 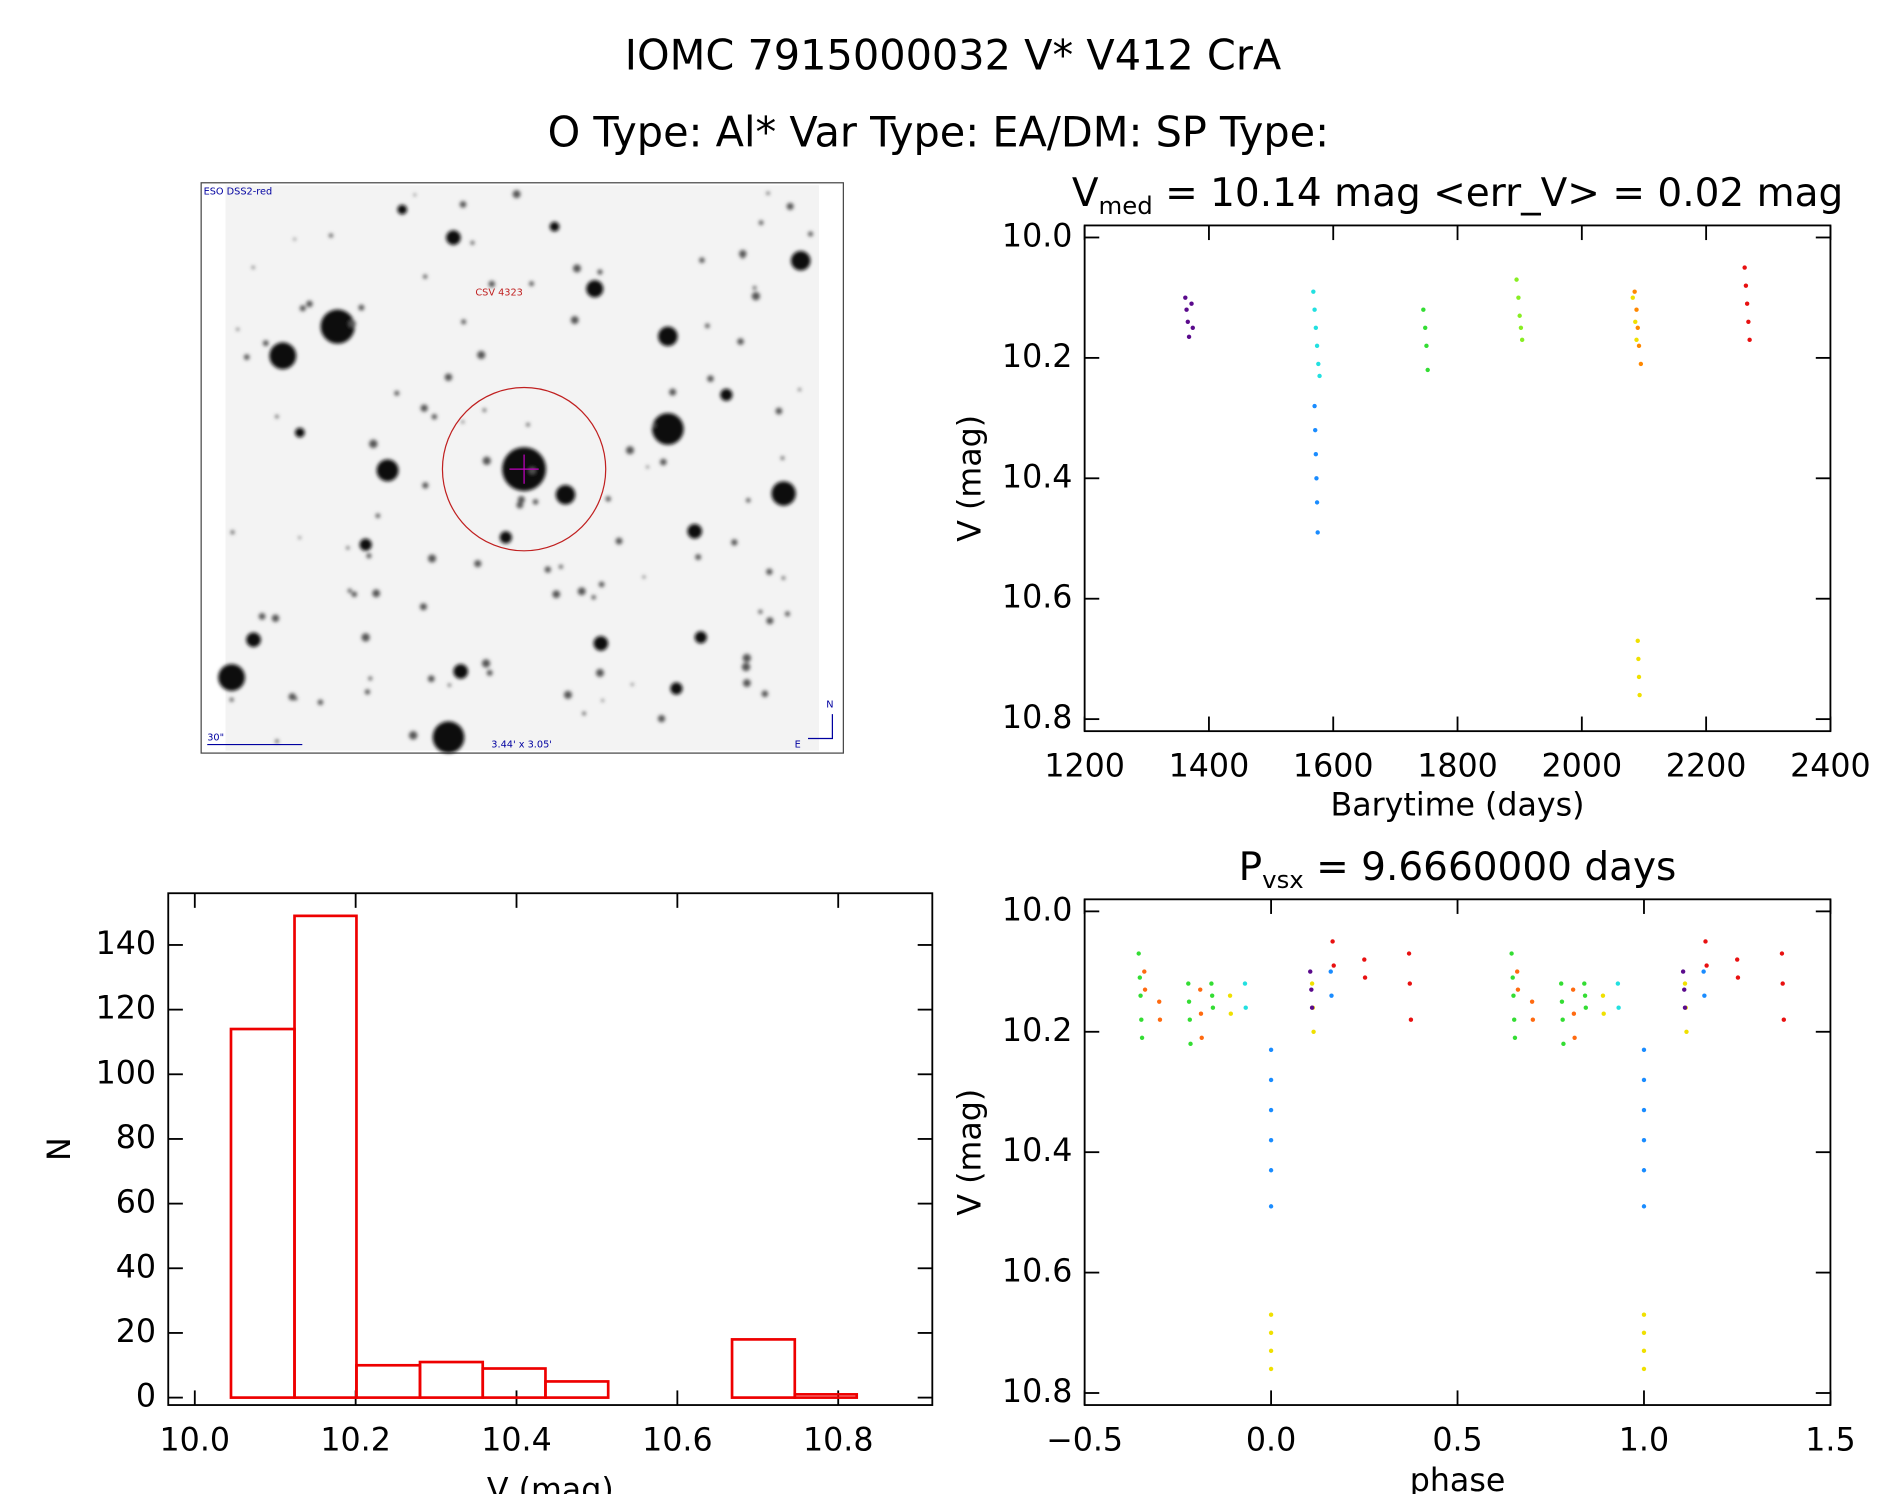 What do you see at coordinates (195, 1441) in the screenshot?
I see `x-tick-label: 10.0` at bounding box center [195, 1441].